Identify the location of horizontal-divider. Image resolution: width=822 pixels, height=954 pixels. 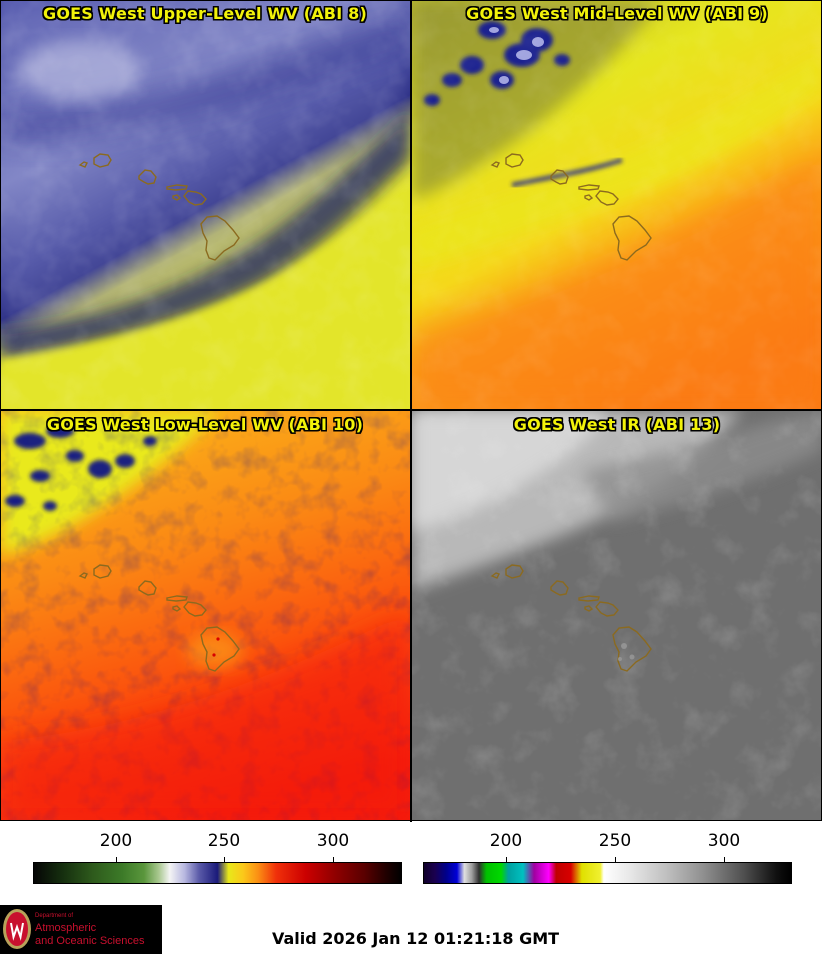
(411, 410).